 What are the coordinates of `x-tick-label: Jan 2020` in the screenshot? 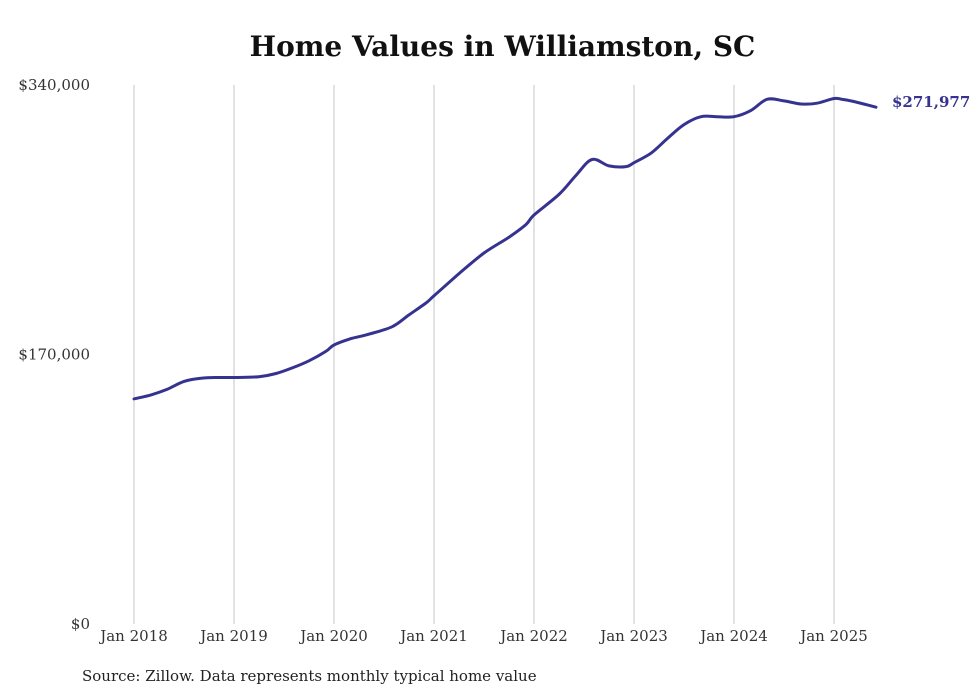 It's located at (333, 636).